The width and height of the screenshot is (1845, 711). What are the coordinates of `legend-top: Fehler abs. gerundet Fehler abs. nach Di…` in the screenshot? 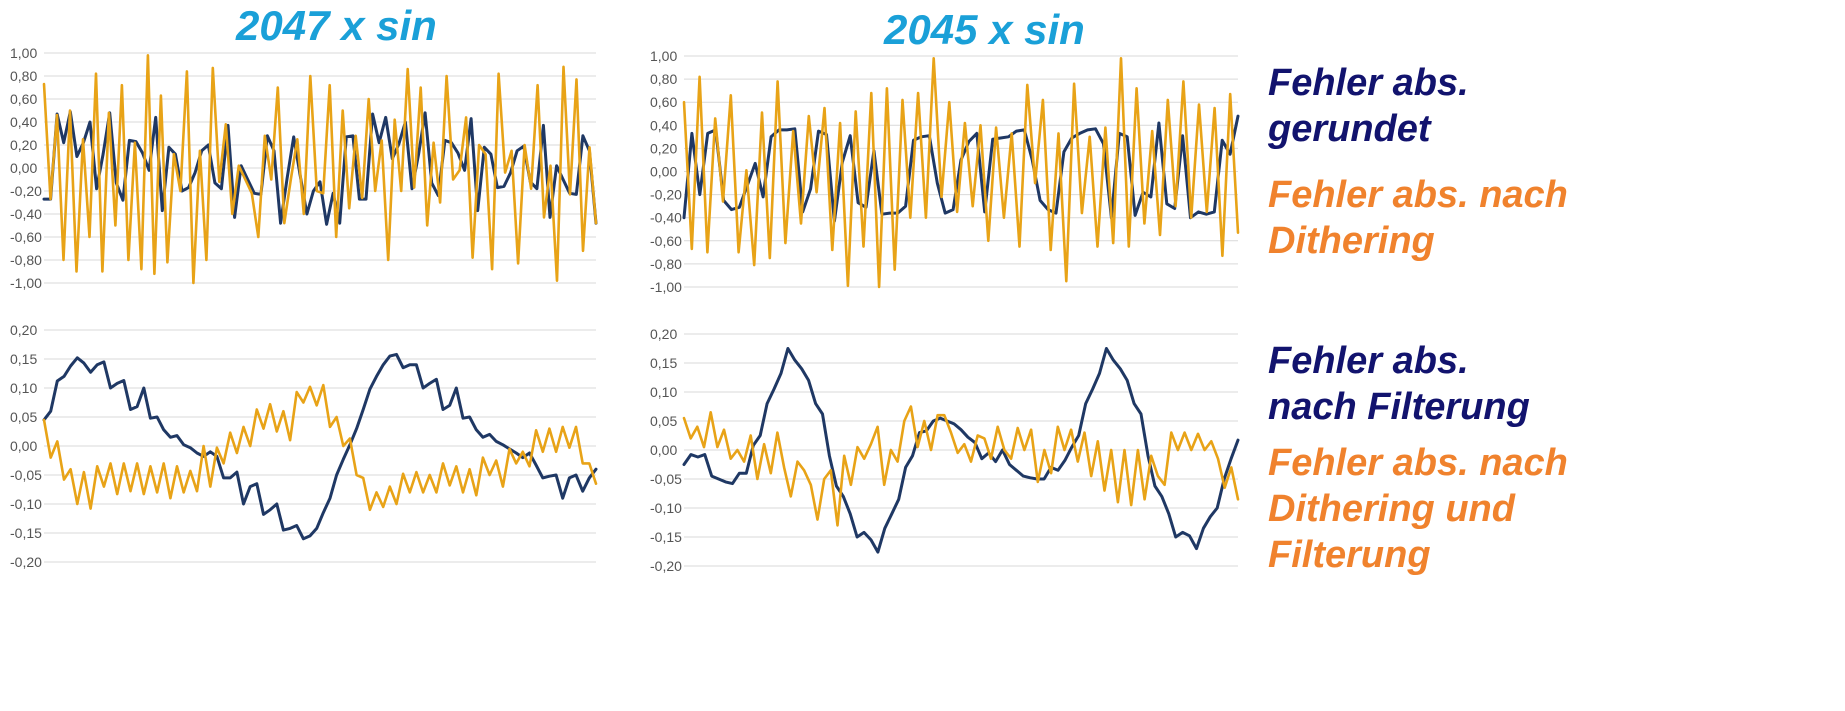 It's located at (1418, 162).